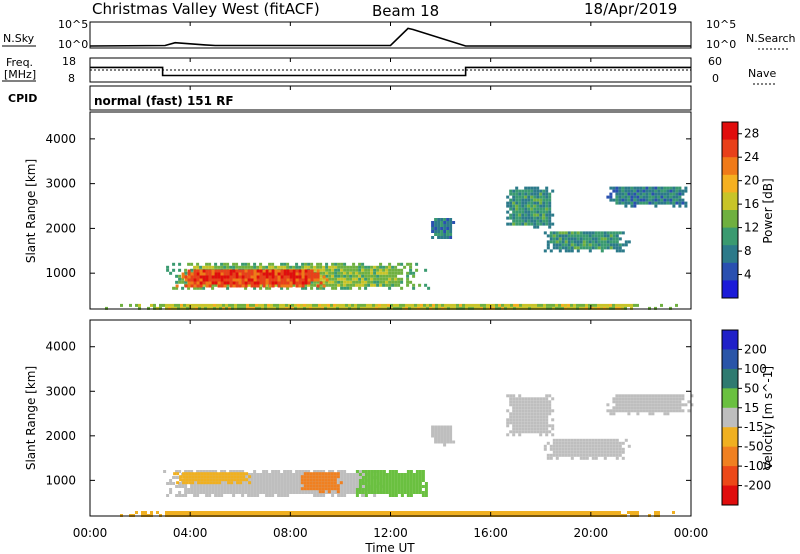  What do you see at coordinates (721, 44) in the screenshot?
I see `noise-tick-bottom-right: 10^0` at bounding box center [721, 44].